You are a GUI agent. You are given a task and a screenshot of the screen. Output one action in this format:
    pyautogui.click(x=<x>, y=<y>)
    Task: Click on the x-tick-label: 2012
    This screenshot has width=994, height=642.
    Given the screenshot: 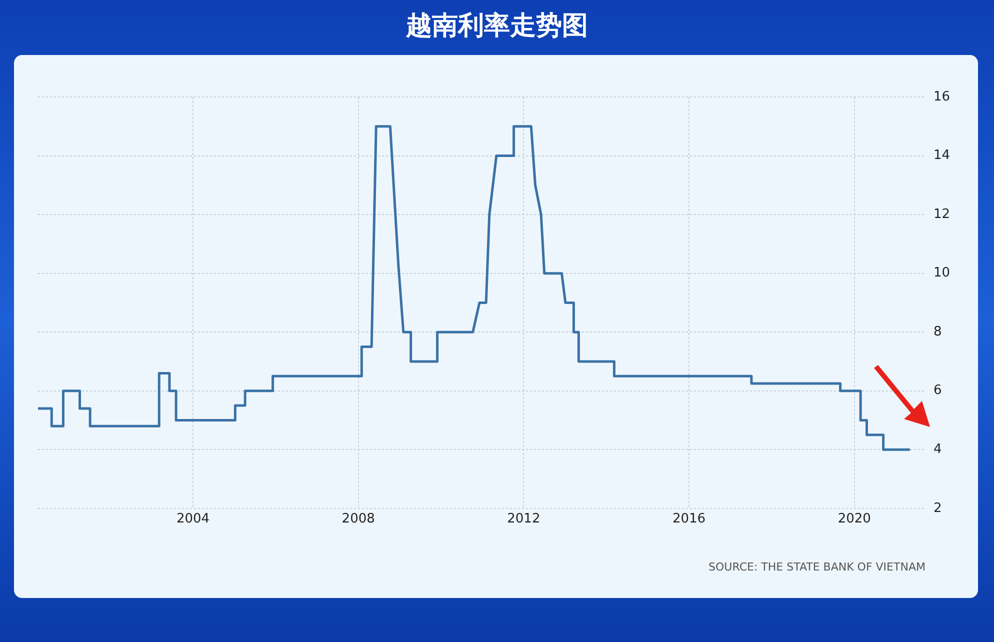 What is the action you would take?
    pyautogui.click(x=523, y=519)
    